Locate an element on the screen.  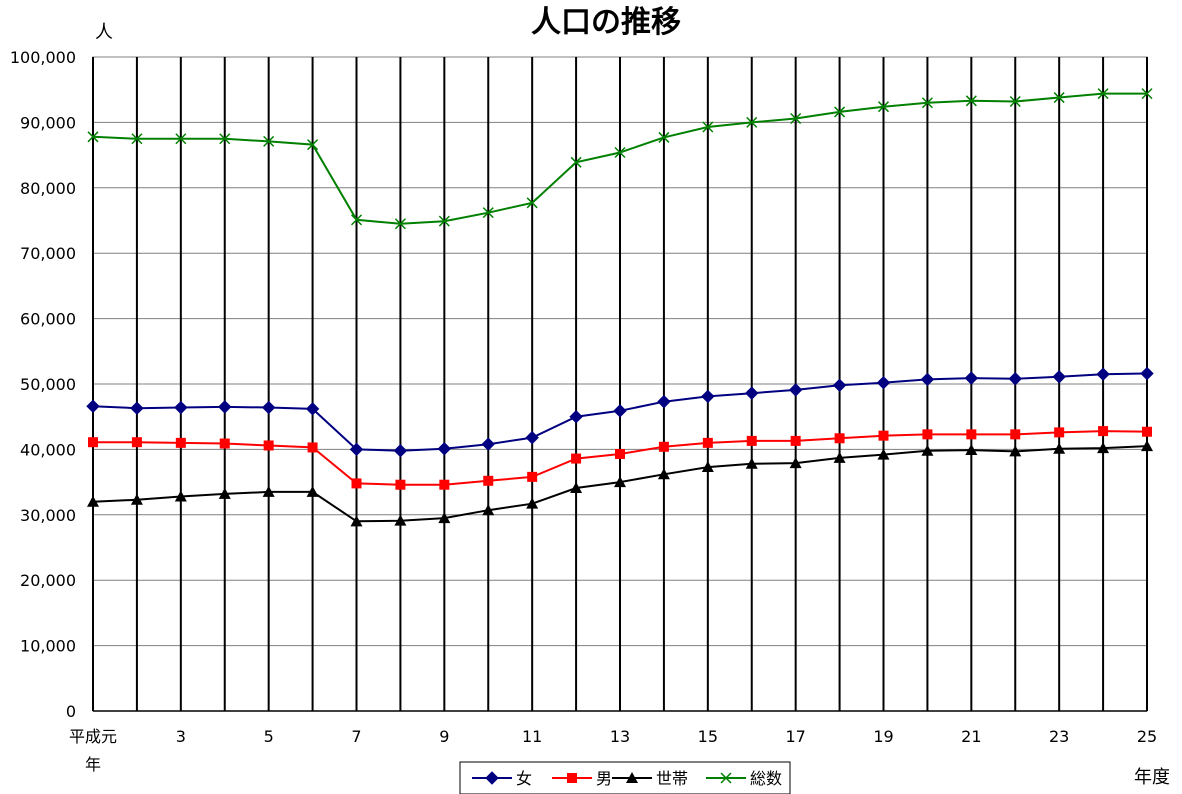
legend: 女 男 世帯 総数 is located at coordinates (625, 777).